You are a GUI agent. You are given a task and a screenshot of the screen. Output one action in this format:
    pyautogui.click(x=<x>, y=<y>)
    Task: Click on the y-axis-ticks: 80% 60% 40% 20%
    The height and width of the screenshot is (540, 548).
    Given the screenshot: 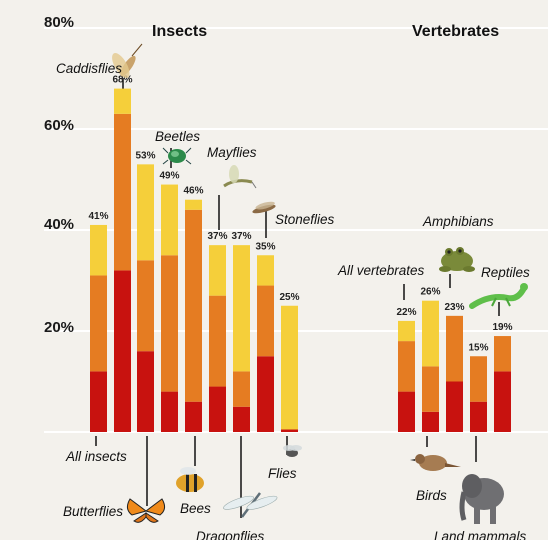 What is the action you would take?
    pyautogui.click(x=59, y=175)
    